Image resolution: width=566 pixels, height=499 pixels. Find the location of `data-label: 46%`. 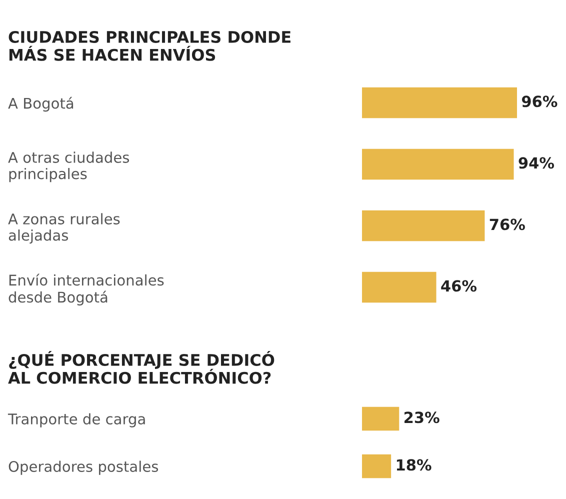

data-label: 46% is located at coordinates (459, 286).